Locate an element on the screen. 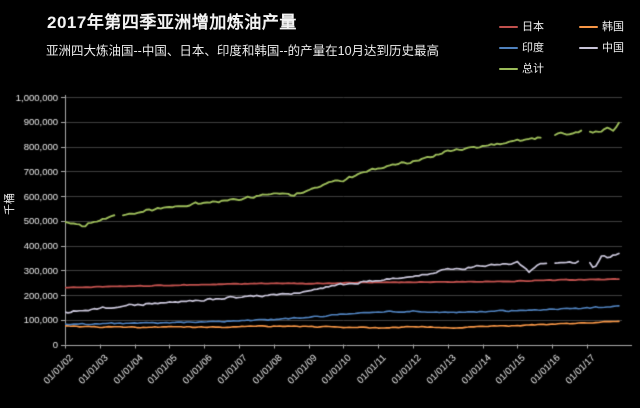 This screenshot has width=640, height=408. legend-line-swatch-total is located at coordinates (508, 69).